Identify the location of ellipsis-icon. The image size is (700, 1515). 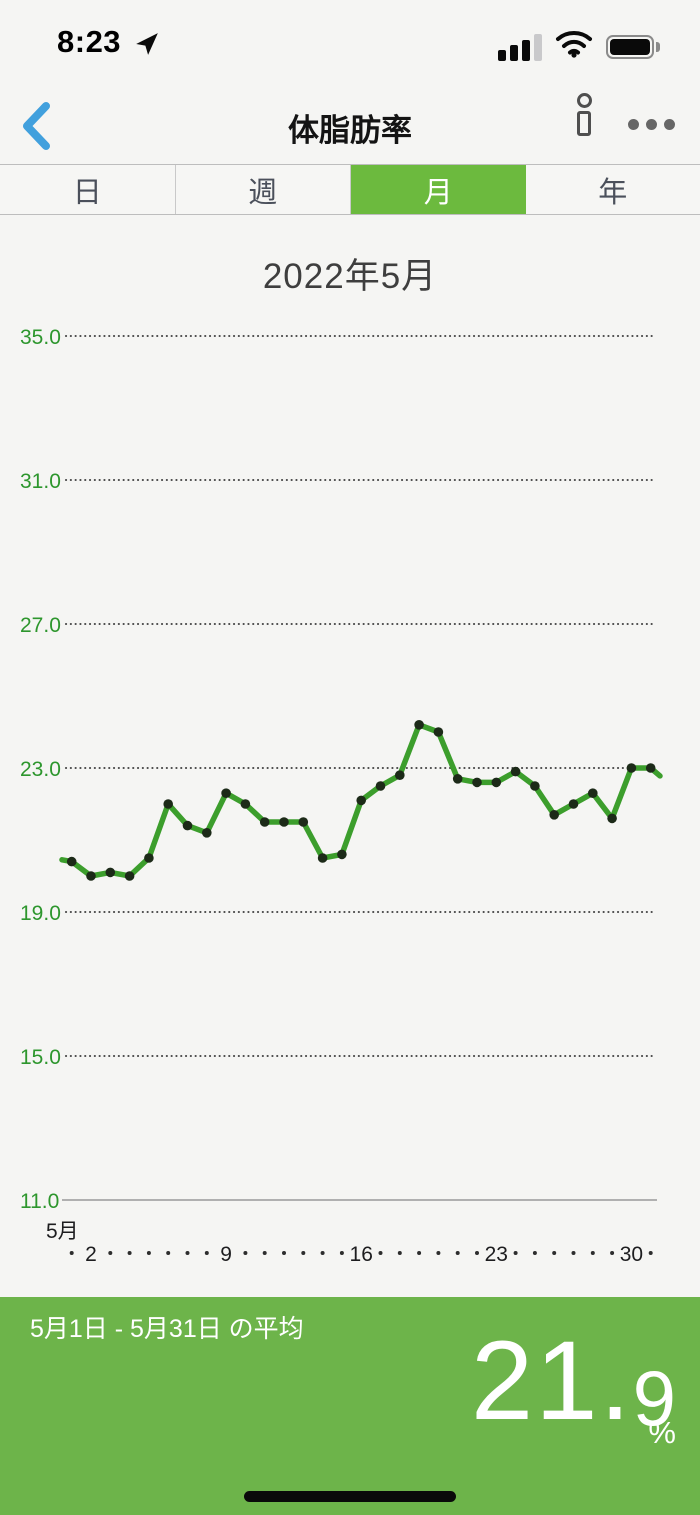
(633, 124).